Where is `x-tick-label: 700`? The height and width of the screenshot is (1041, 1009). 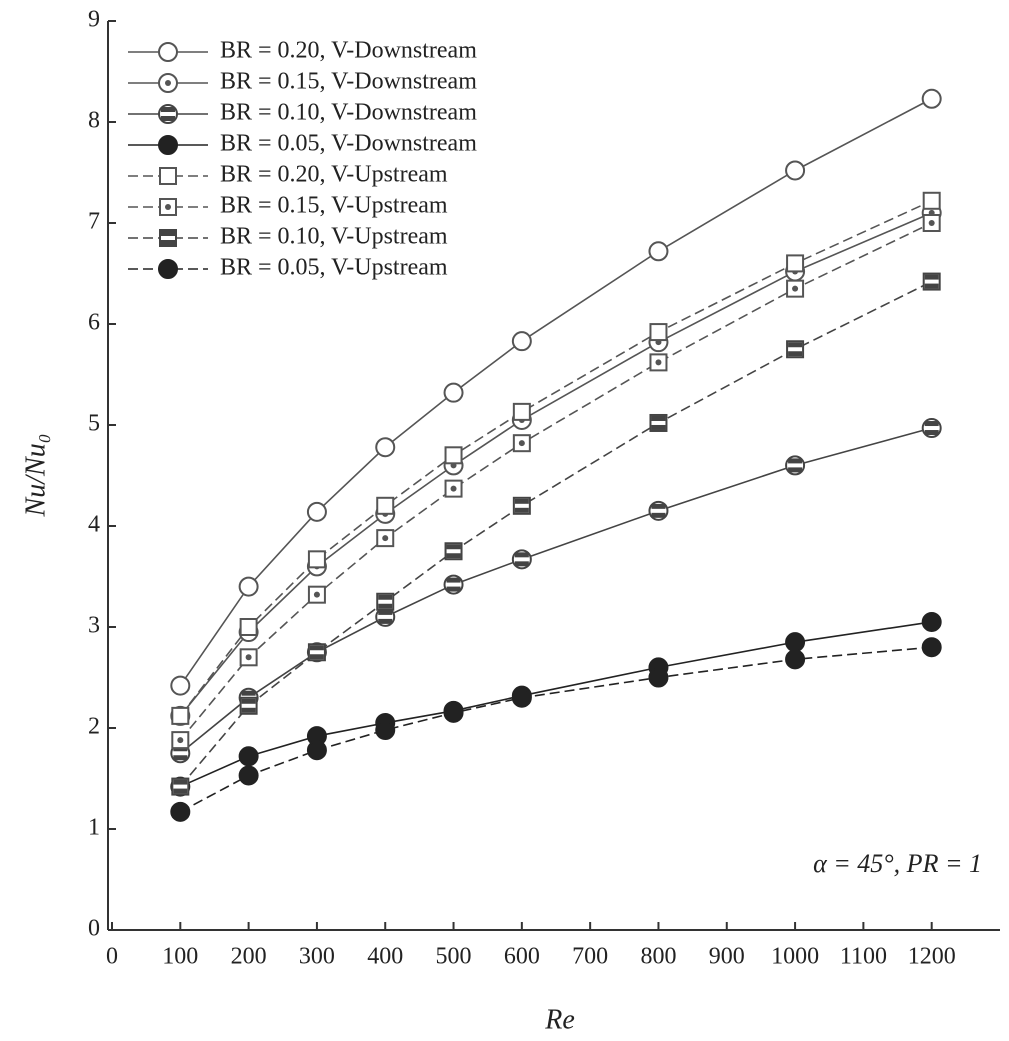 x-tick-label: 700 is located at coordinates (590, 957).